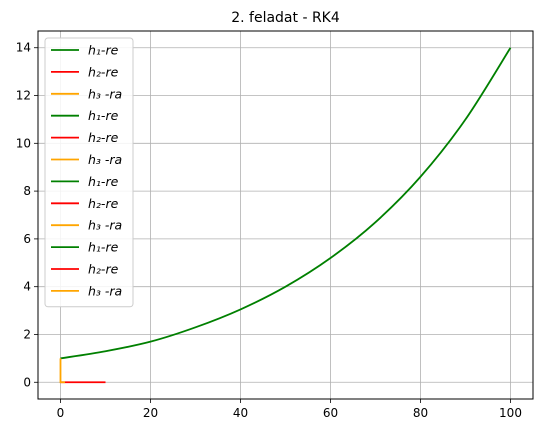 This screenshot has width=543, height=433. I want to click on x-tick-label: 100, so click(510, 413).